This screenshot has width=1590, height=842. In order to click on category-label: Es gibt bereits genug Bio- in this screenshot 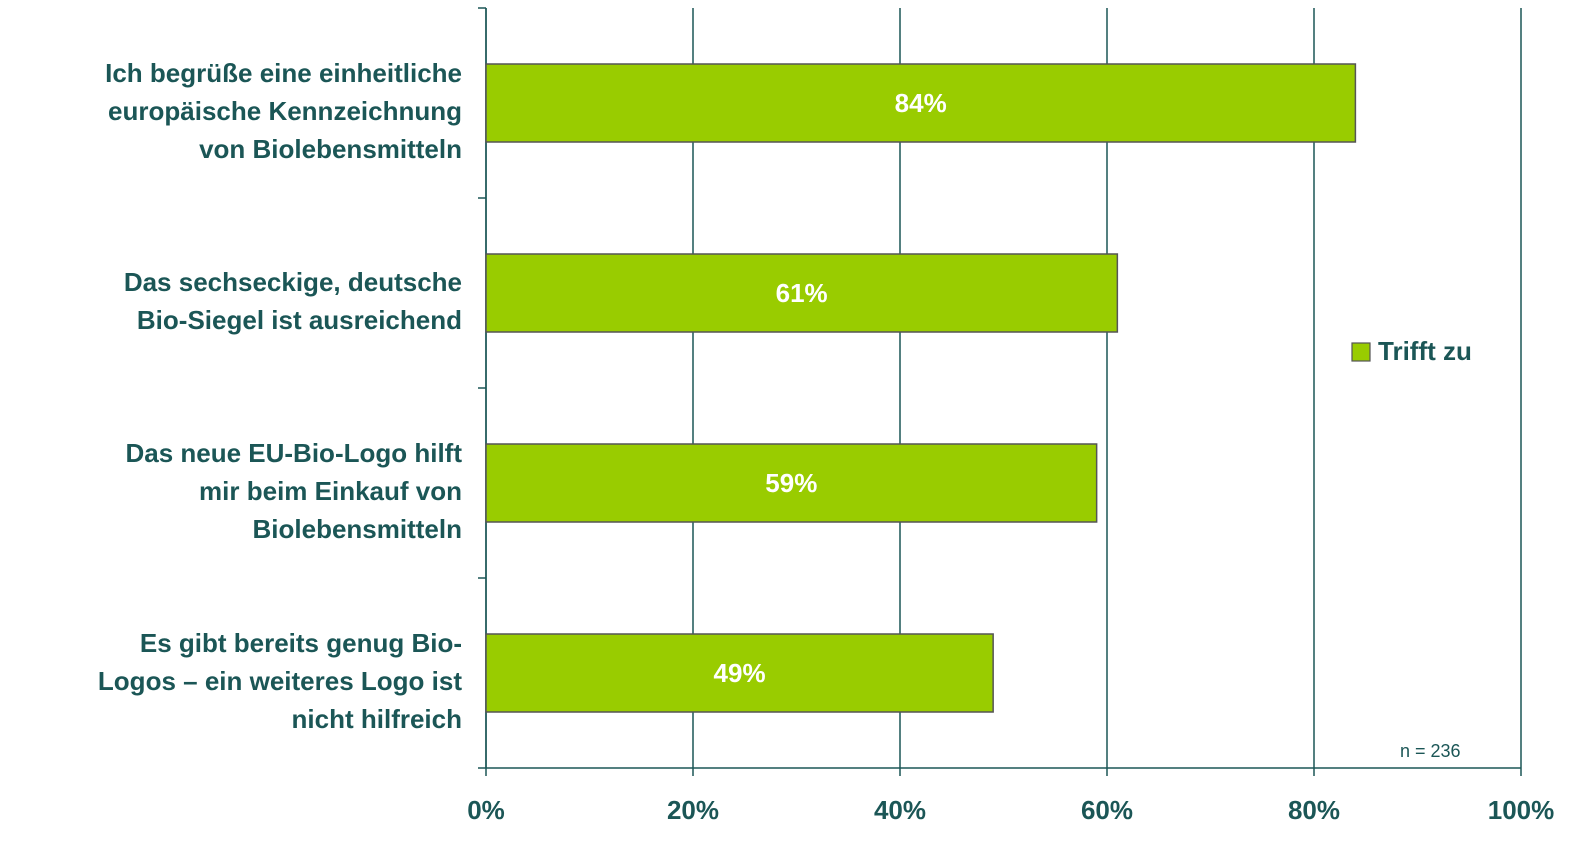, I will do `click(301, 643)`.